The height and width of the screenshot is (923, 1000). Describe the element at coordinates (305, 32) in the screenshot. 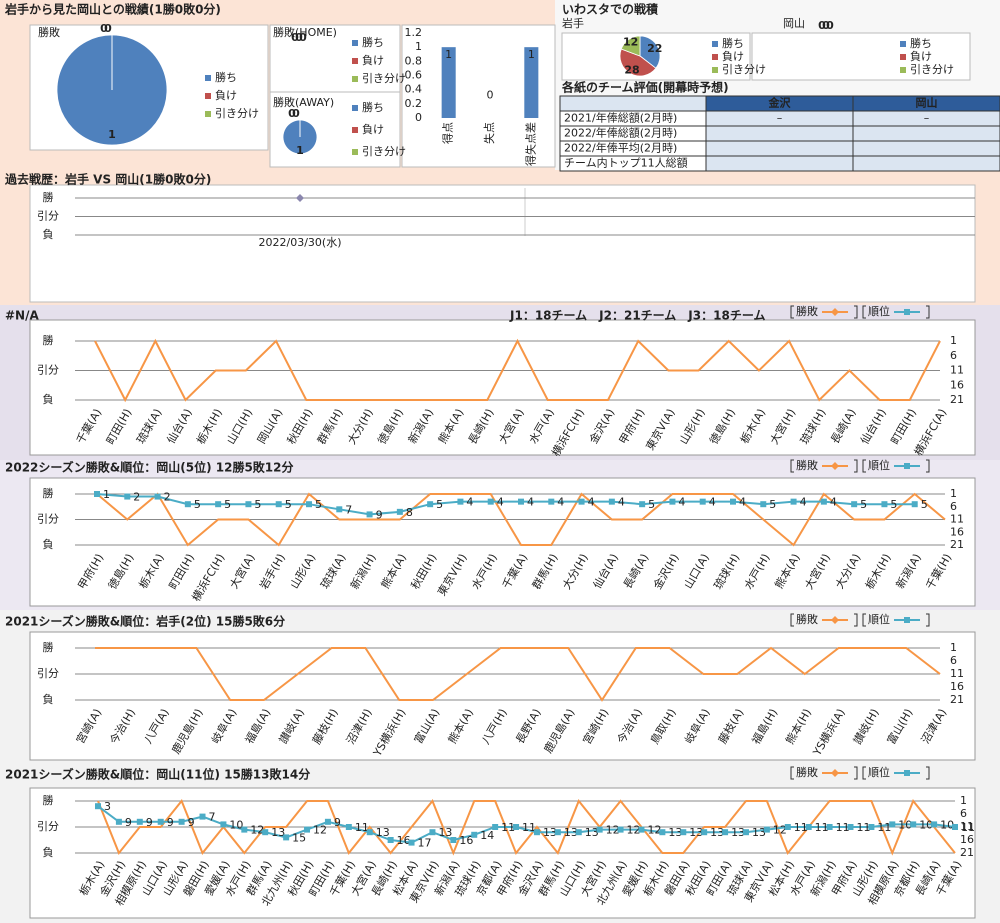

I see `chart-title: 勝敗(HOME)` at that location.